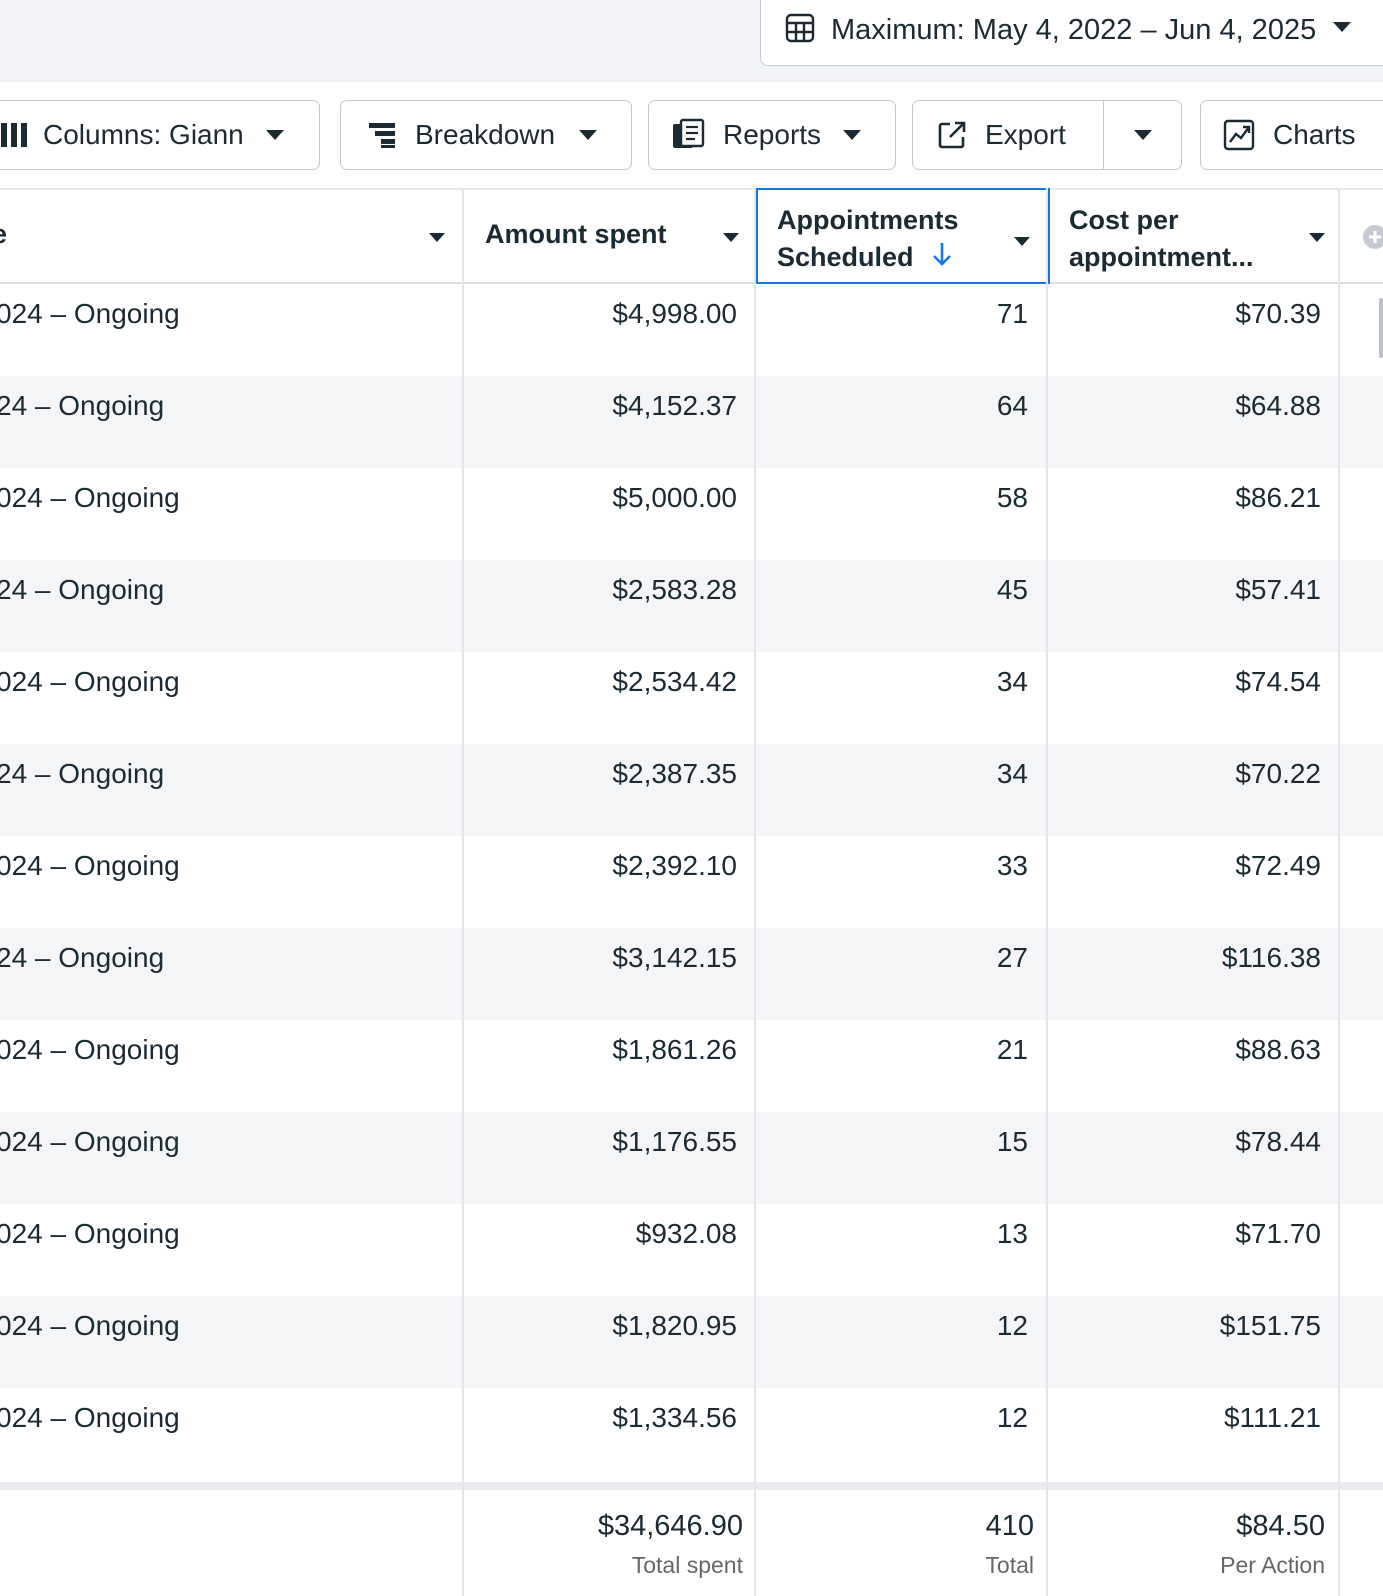 The image size is (1383, 1596). Describe the element at coordinates (1278, 1233) in the screenshot. I see `cell-cost-per-appointment: $71.70` at that location.